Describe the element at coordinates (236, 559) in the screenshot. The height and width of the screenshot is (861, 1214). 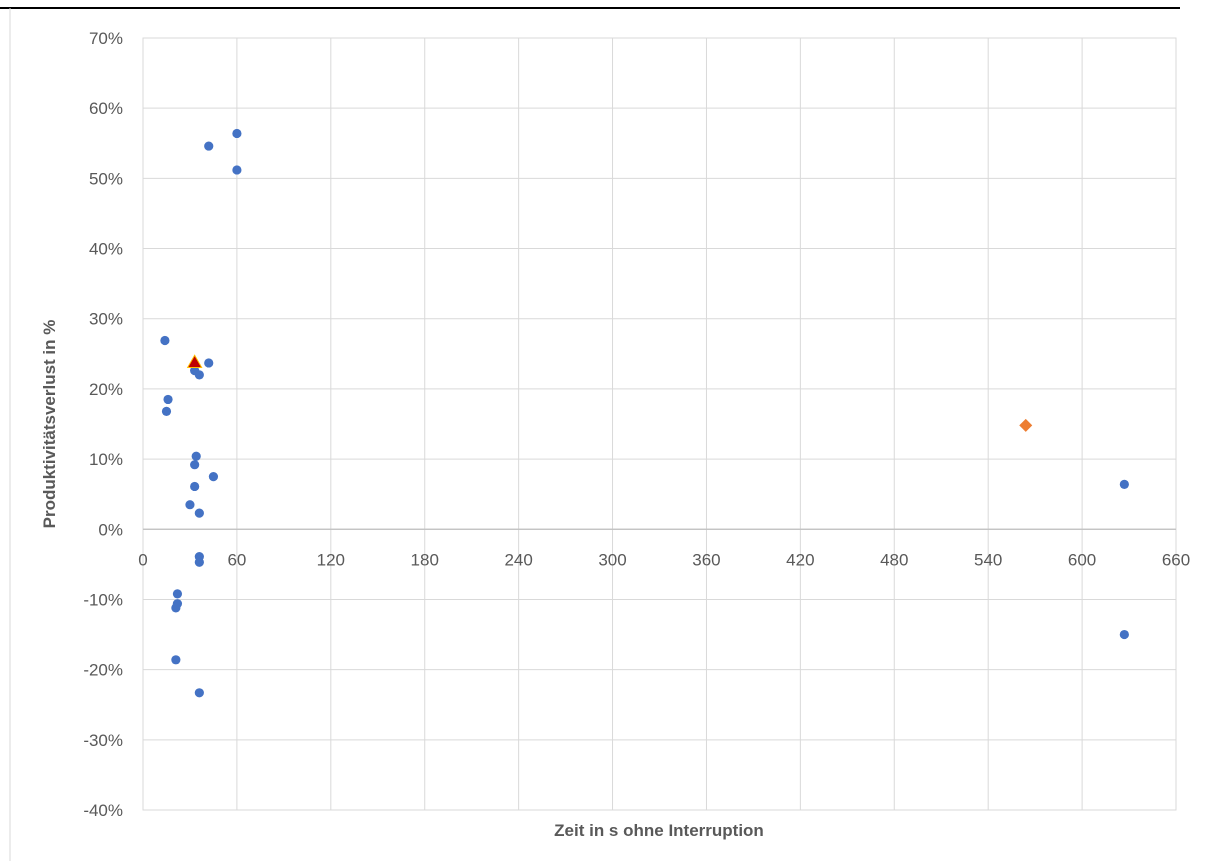
I see `x-tick-label: 60` at that location.